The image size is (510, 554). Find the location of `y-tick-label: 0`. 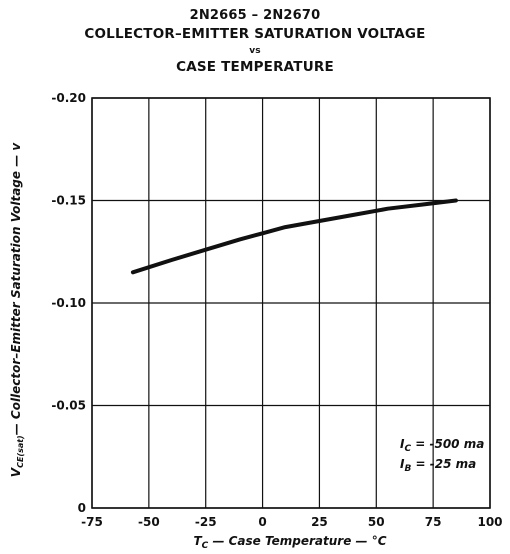

y-tick-label: 0 is located at coordinates (82, 508).